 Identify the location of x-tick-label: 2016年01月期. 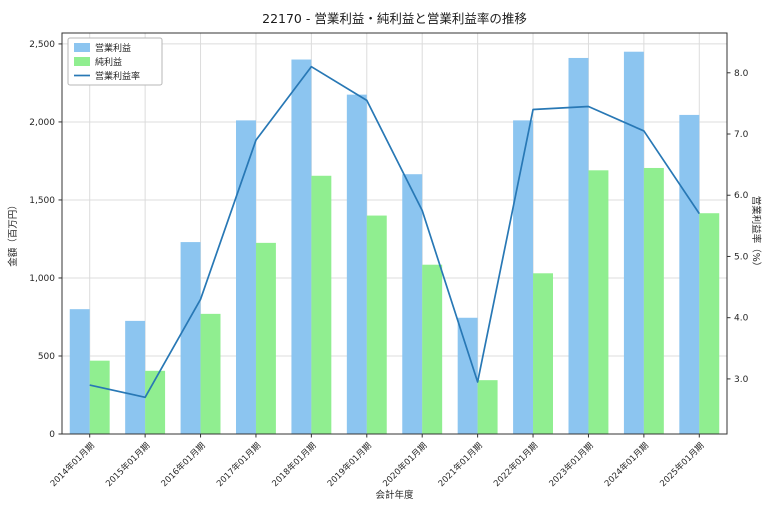
(183, 464).